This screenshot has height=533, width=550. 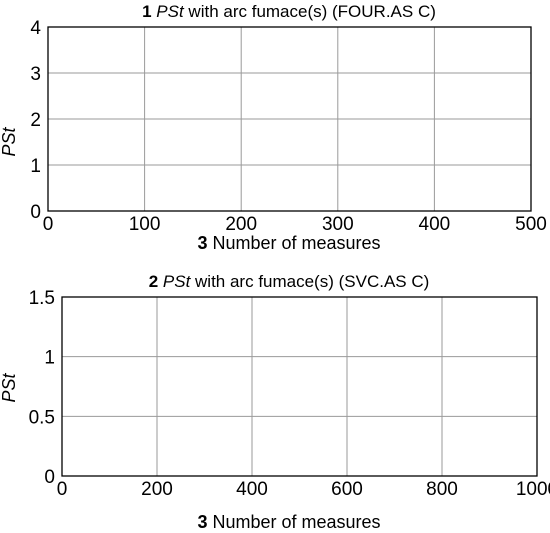 I want to click on chart-2-y-tick-label: 1, so click(x=49, y=358).